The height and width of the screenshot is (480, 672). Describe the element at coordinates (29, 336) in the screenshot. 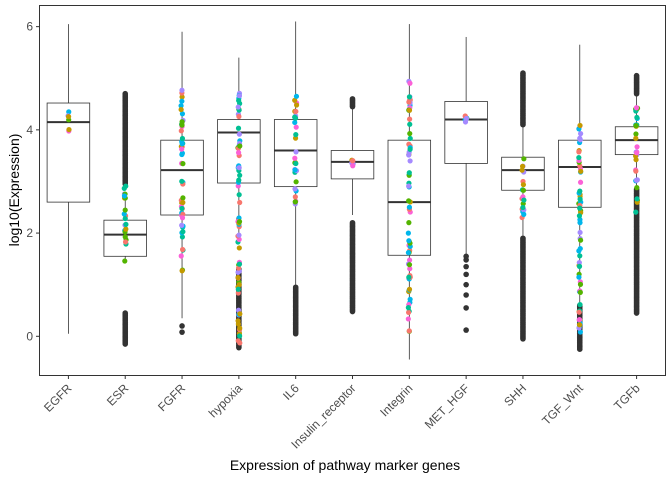

I see `y-tick-label: 0` at that location.